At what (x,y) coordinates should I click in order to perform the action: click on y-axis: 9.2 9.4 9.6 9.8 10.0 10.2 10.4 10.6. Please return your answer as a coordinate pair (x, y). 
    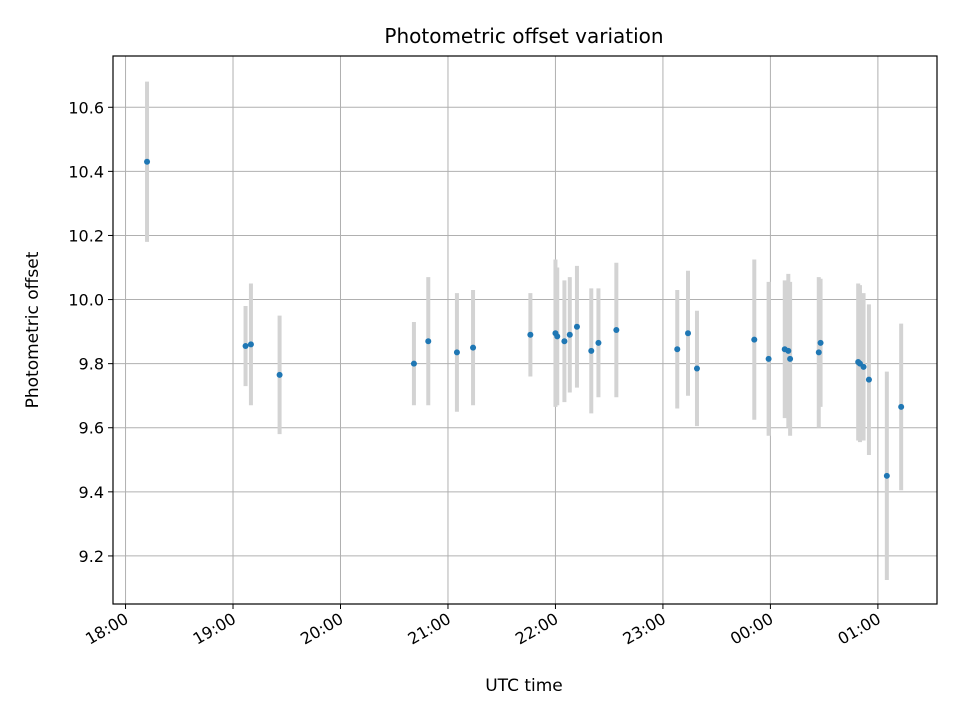
    Looking at the image, I should click on (90, 332).